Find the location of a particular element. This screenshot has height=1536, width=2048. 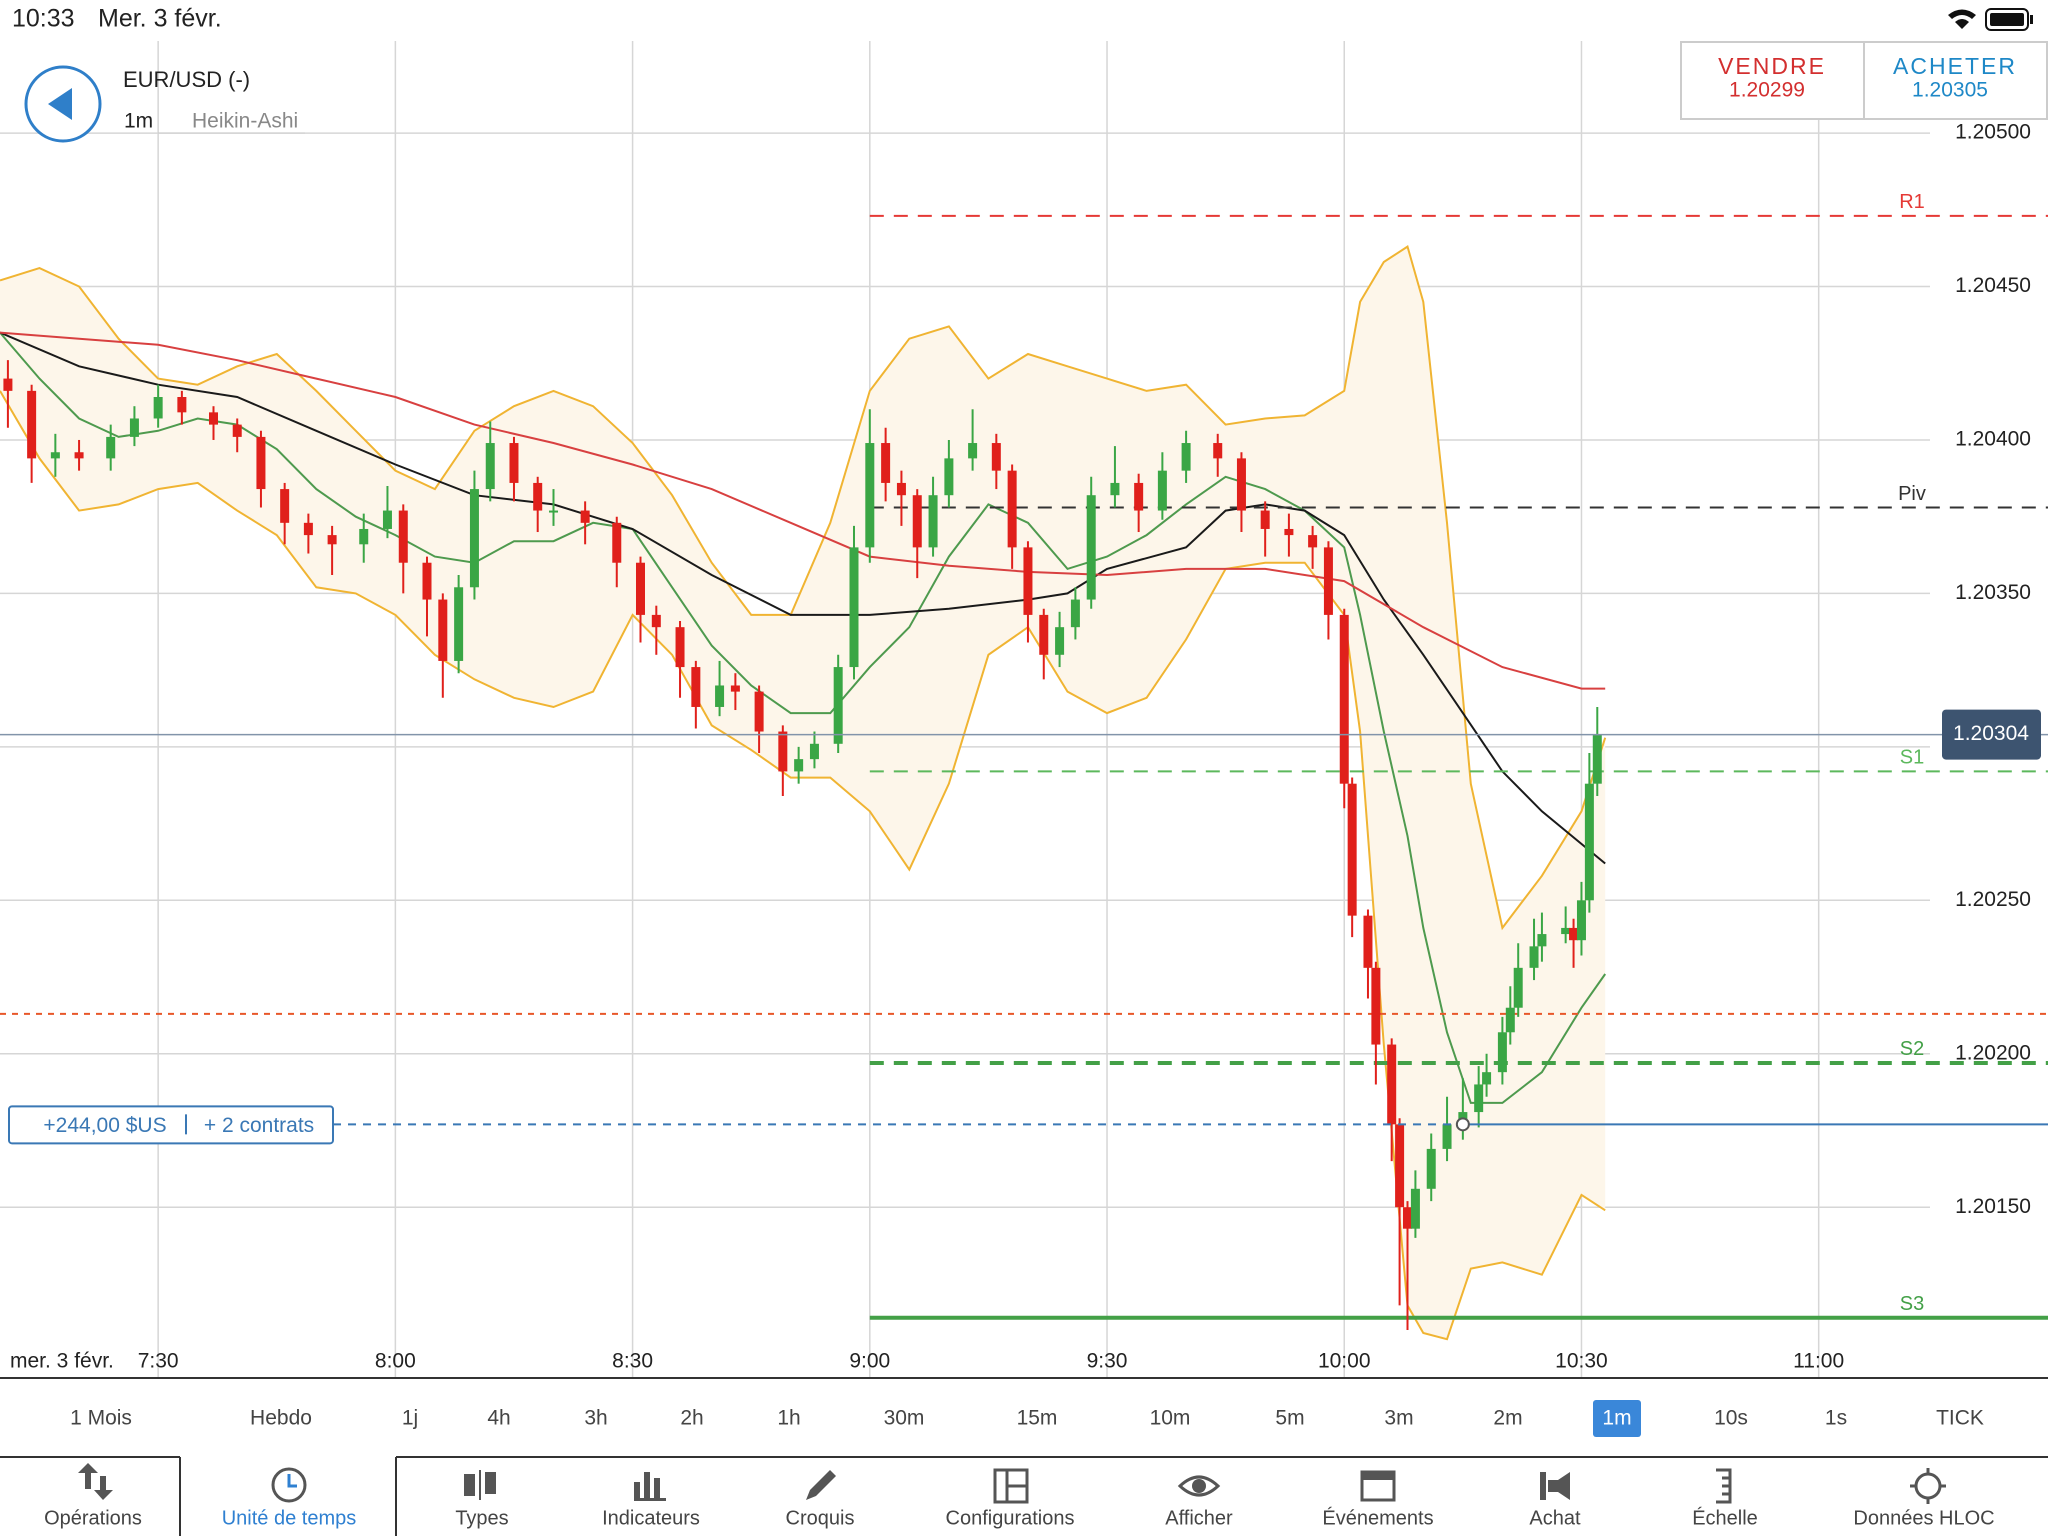

date-label: mer. 3 févr. is located at coordinates (62, 1361).